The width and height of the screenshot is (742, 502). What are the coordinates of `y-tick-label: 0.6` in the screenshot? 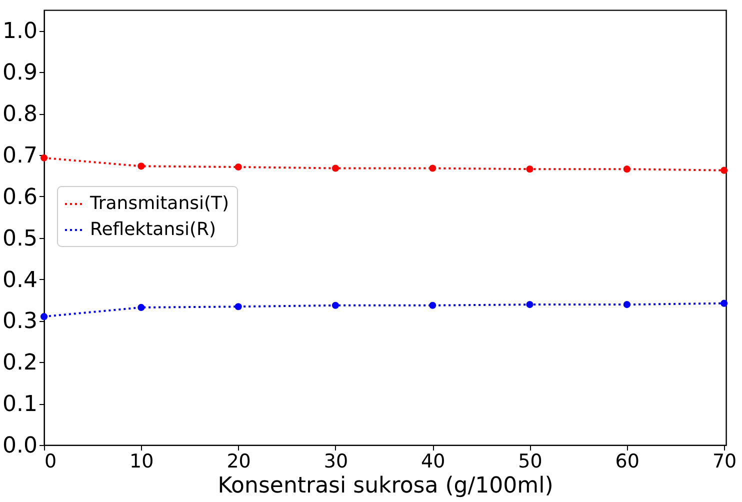 It's located at (20, 197).